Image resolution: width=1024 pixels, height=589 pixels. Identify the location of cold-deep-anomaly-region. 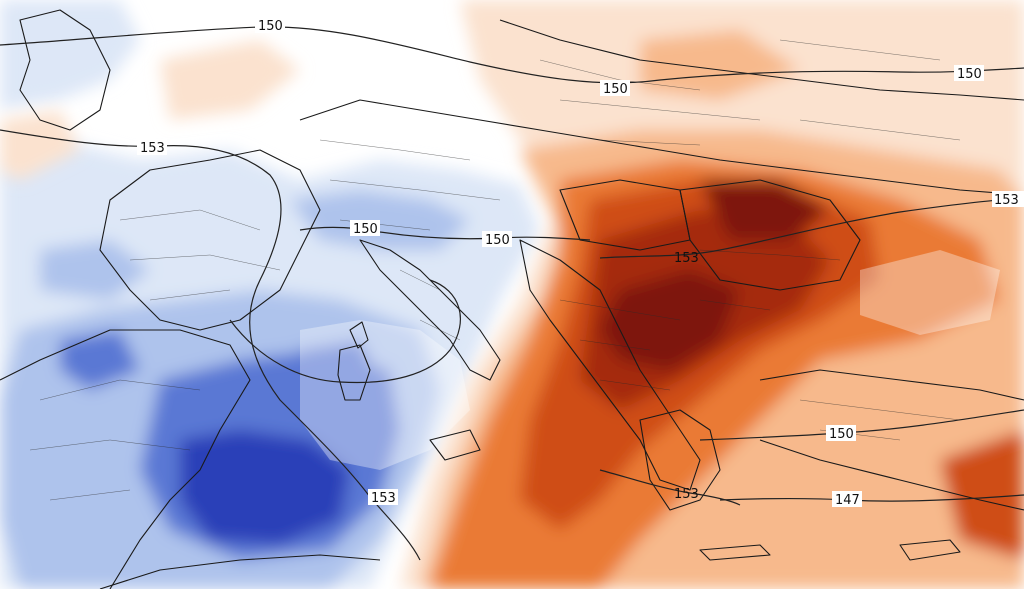
(265, 487).